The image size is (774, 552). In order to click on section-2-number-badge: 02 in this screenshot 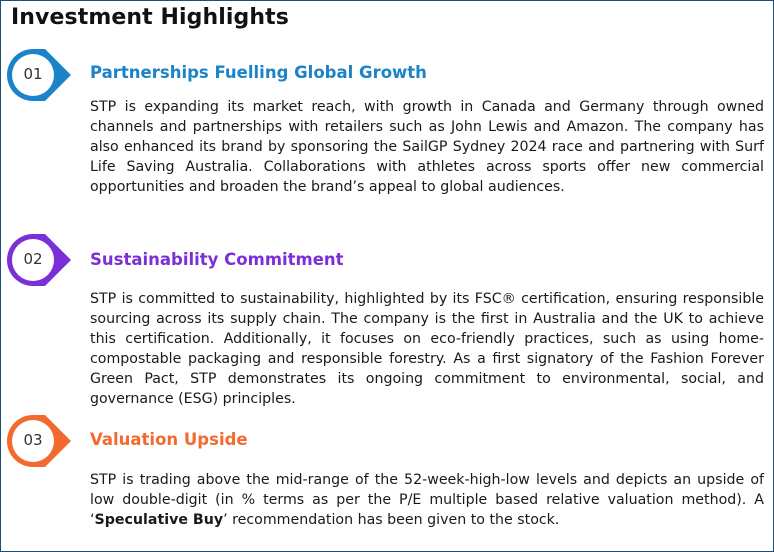, I will do `click(39, 260)`.